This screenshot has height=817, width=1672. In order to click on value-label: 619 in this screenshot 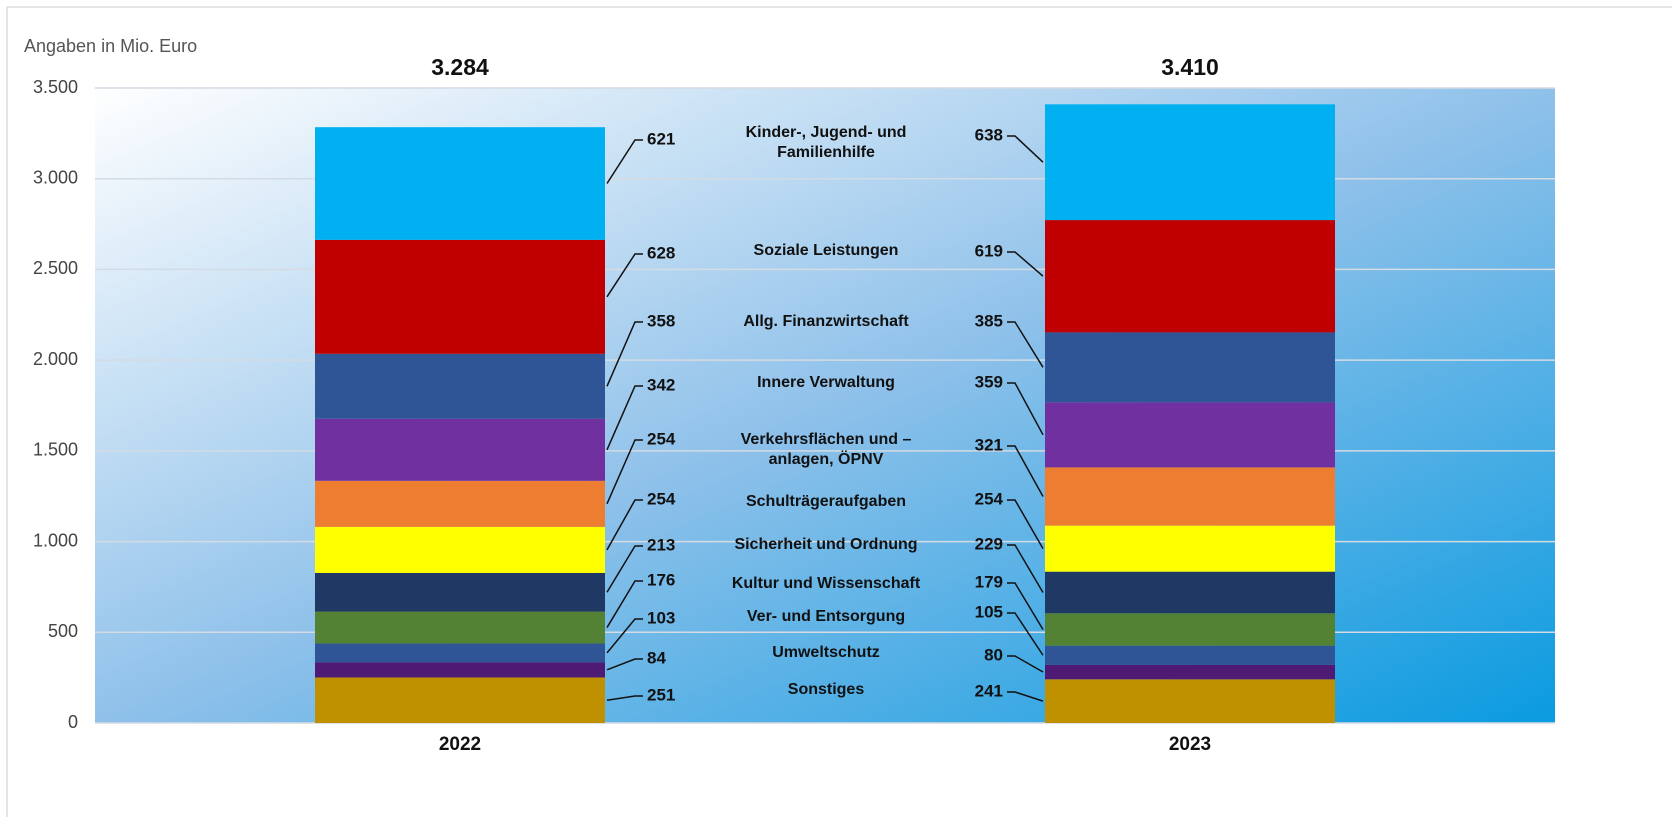, I will do `click(989, 250)`.